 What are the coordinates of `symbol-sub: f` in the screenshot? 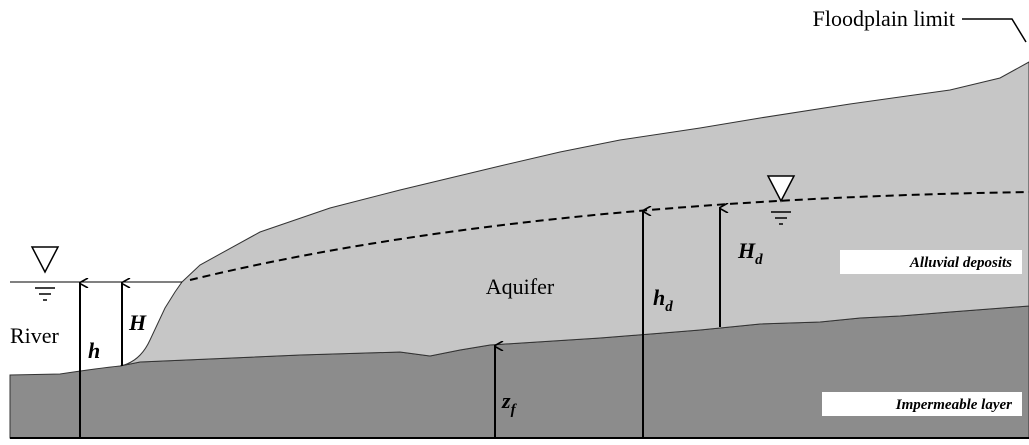 It's located at (514, 410).